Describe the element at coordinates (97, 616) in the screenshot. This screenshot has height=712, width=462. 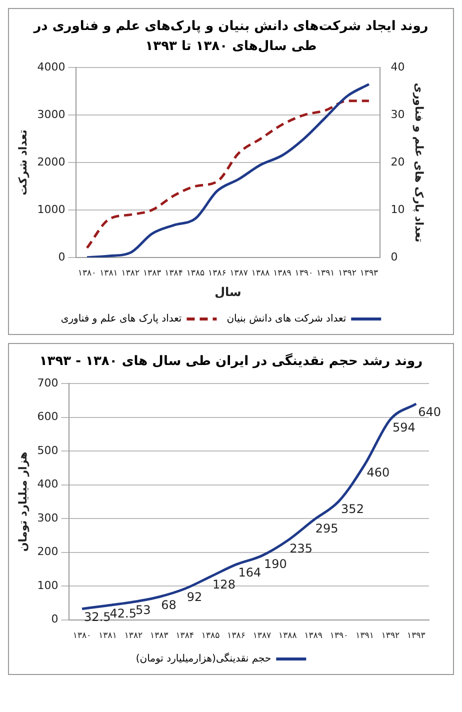
I see `data-label: 32.5` at that location.